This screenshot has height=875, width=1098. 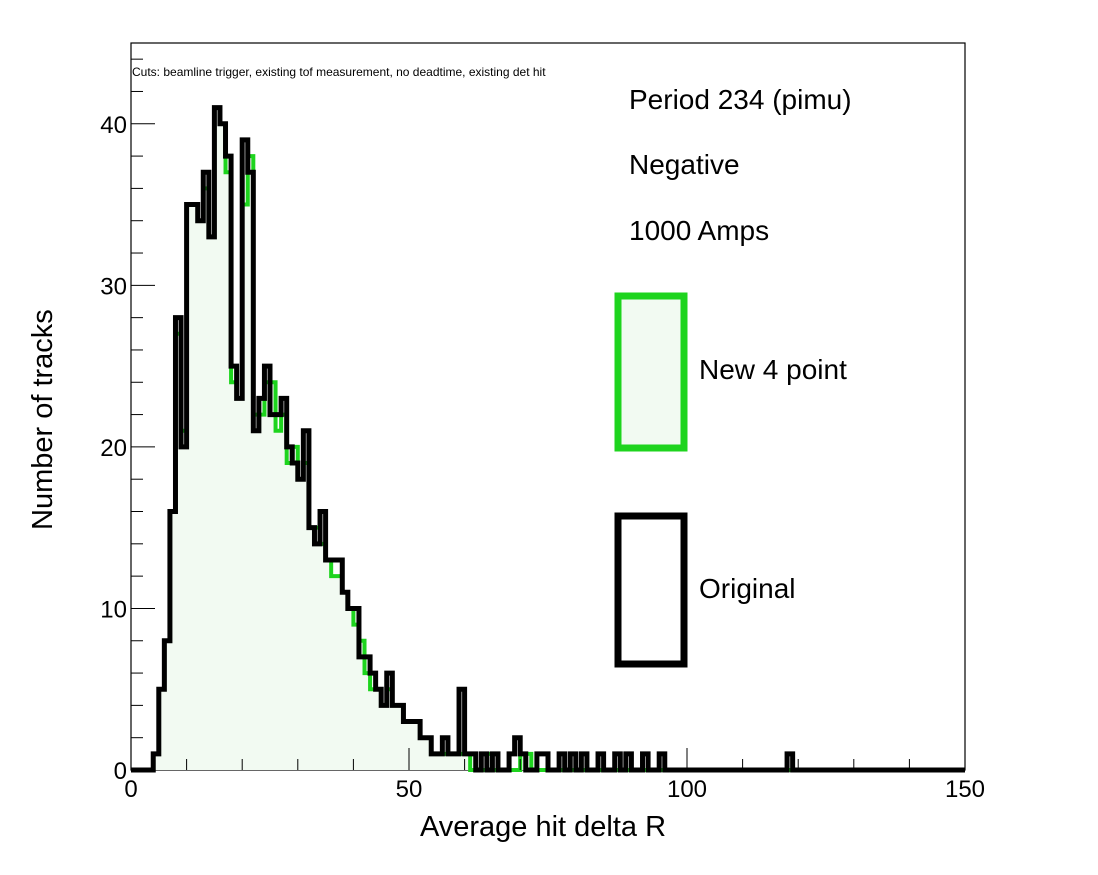 I want to click on legend-swatch-original, so click(x=651, y=590).